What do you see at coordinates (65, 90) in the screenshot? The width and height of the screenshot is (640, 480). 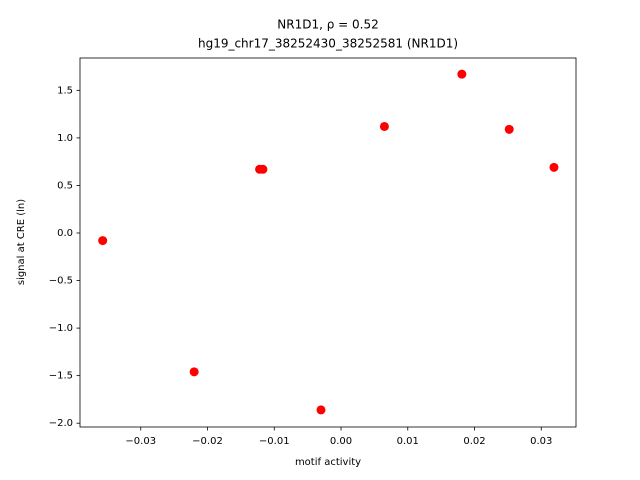 I see `y-tick-label: 1.5` at bounding box center [65, 90].